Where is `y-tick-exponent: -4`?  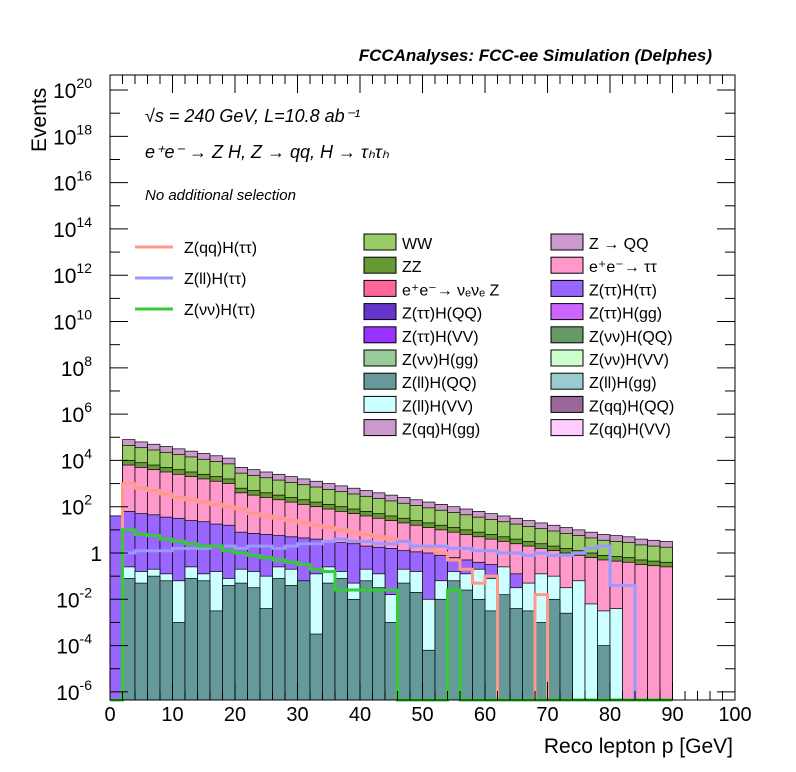 y-tick-exponent: -4 is located at coordinates (86, 639).